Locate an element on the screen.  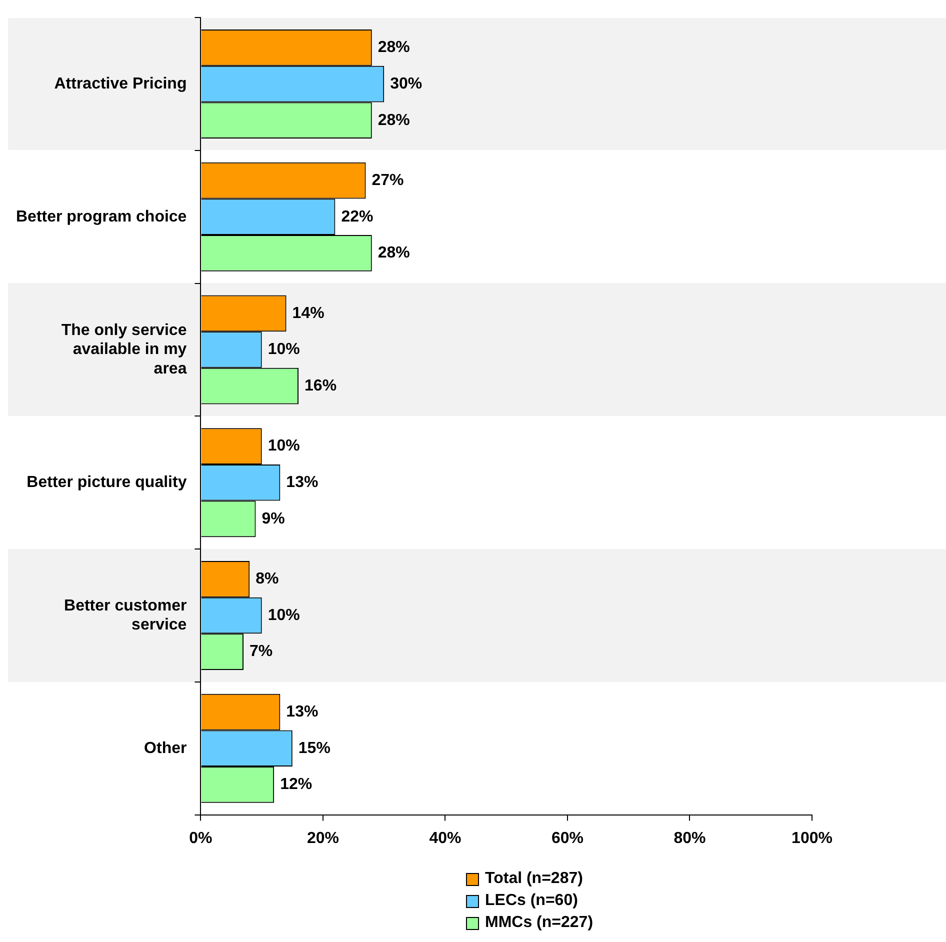
y-tick-label: Better picture quality is located at coordinates (106, 483).